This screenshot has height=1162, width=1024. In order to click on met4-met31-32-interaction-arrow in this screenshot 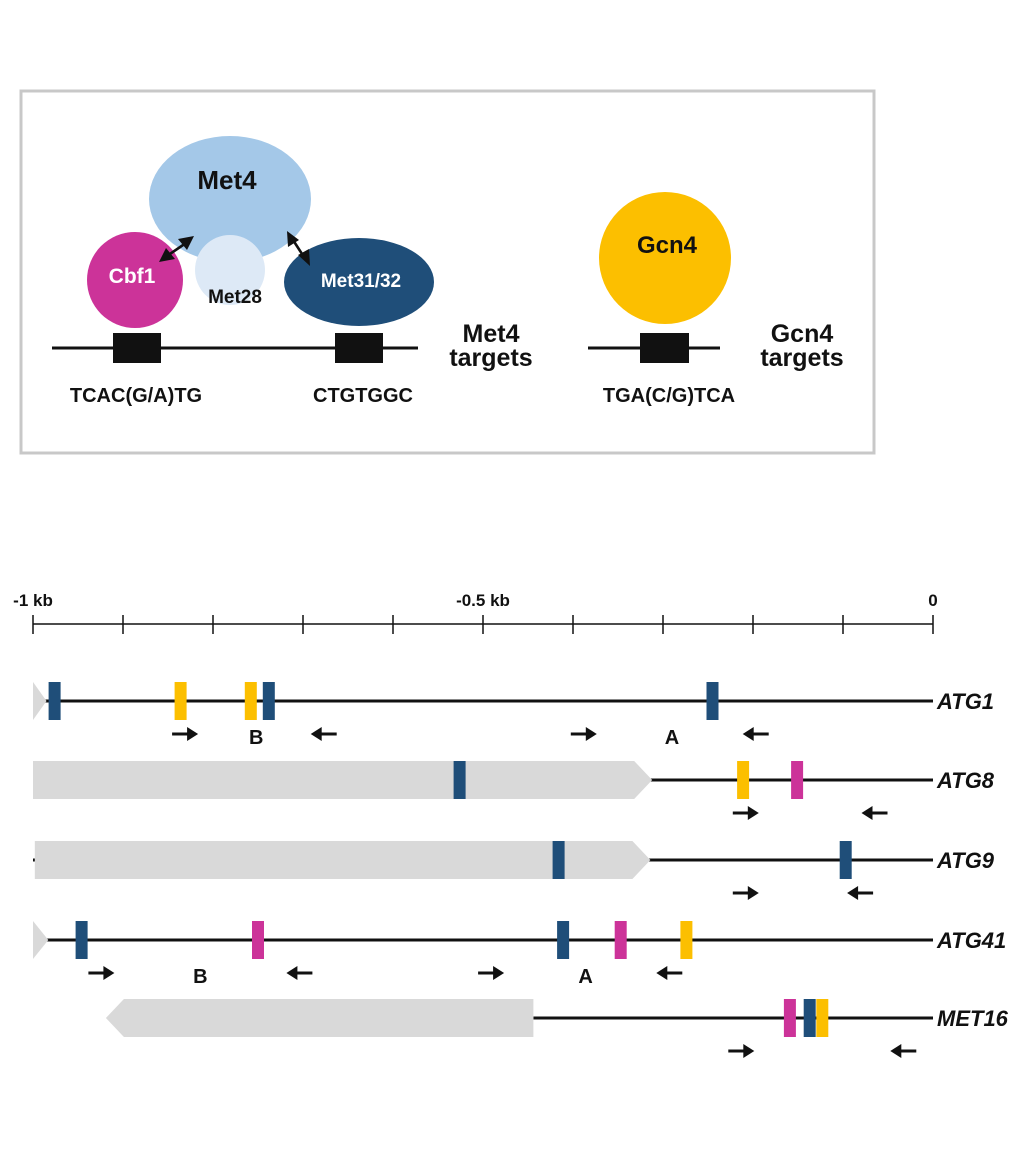, I will do `click(298, 248)`.